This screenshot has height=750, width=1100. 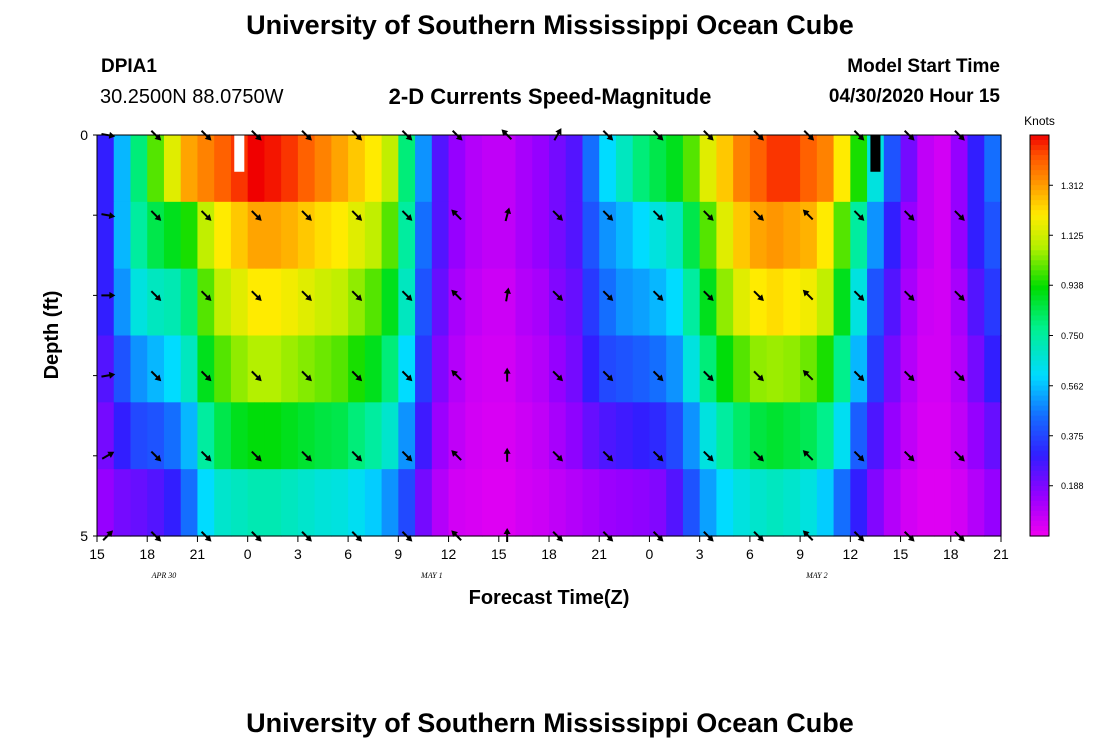 What do you see at coordinates (1039, 121) in the screenshot?
I see `colorbar-label: Knots` at bounding box center [1039, 121].